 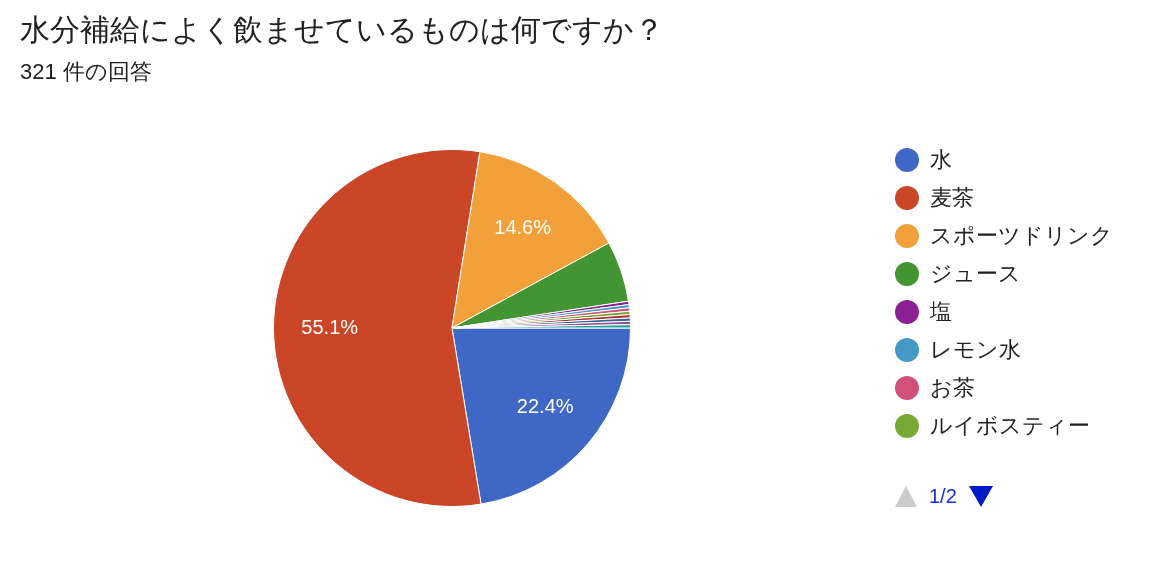 What do you see at coordinates (943, 496) in the screenshot?
I see `text: 1/2` at bounding box center [943, 496].